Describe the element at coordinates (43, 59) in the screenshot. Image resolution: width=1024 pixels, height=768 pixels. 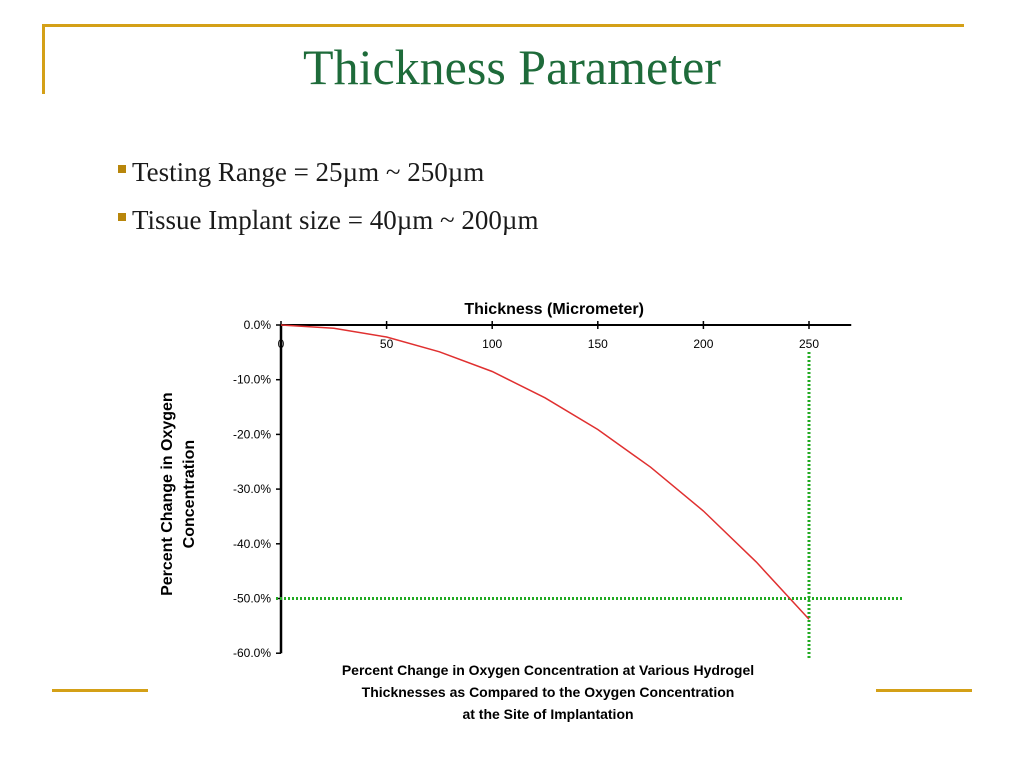
I see `left-accent-line` at that location.